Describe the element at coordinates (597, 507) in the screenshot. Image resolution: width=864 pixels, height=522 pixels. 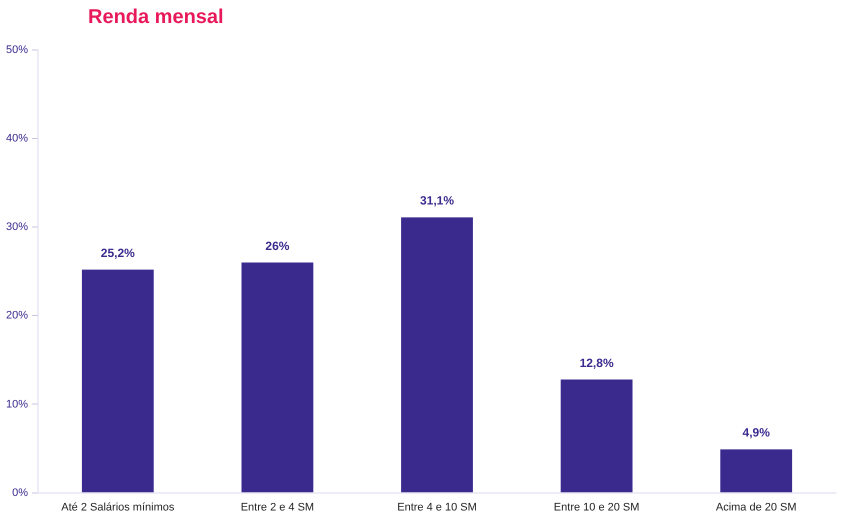
I see `x-tick-label: Entre 10 e 20 SM` at that location.